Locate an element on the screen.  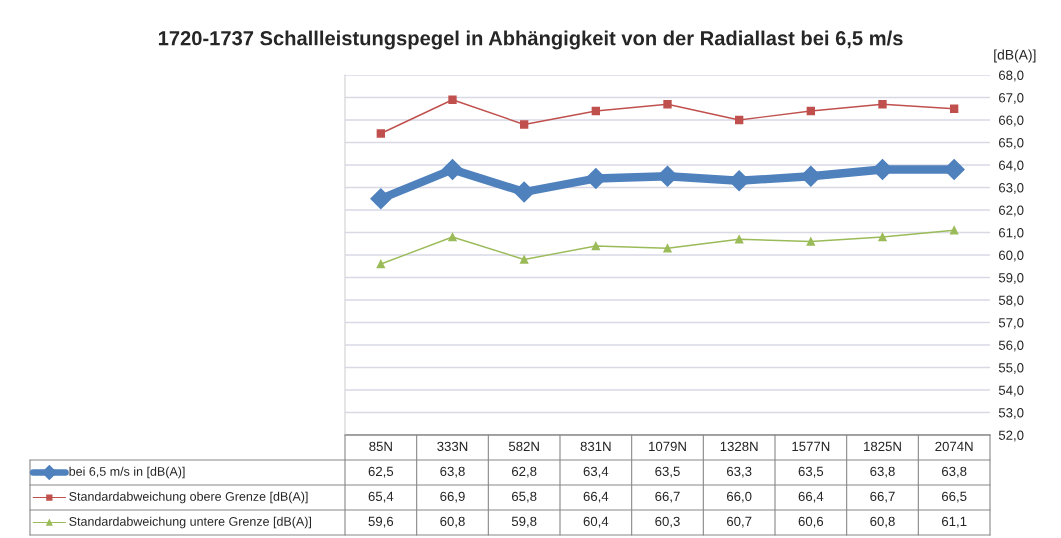
y-tick-label: 53,0 is located at coordinates (1011, 413).